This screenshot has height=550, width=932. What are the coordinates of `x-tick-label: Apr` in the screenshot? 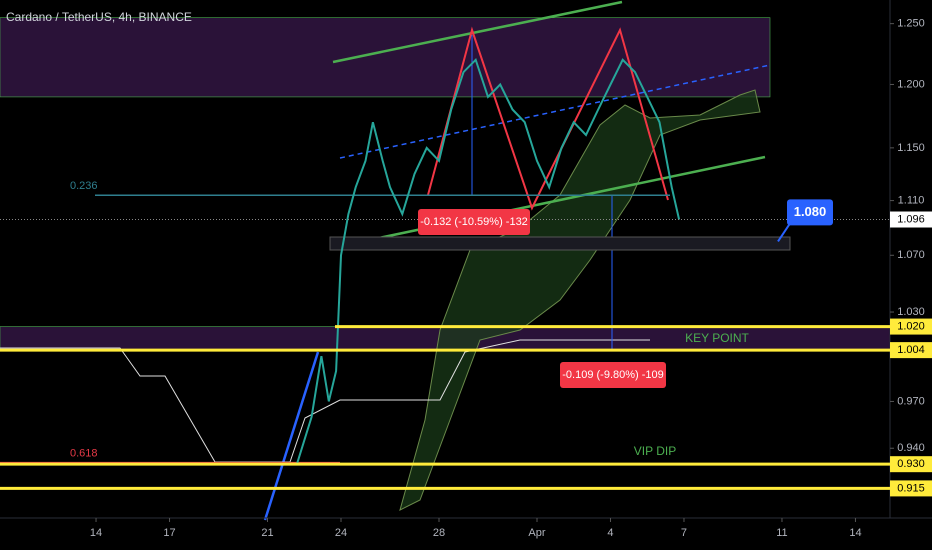 It's located at (536, 533).